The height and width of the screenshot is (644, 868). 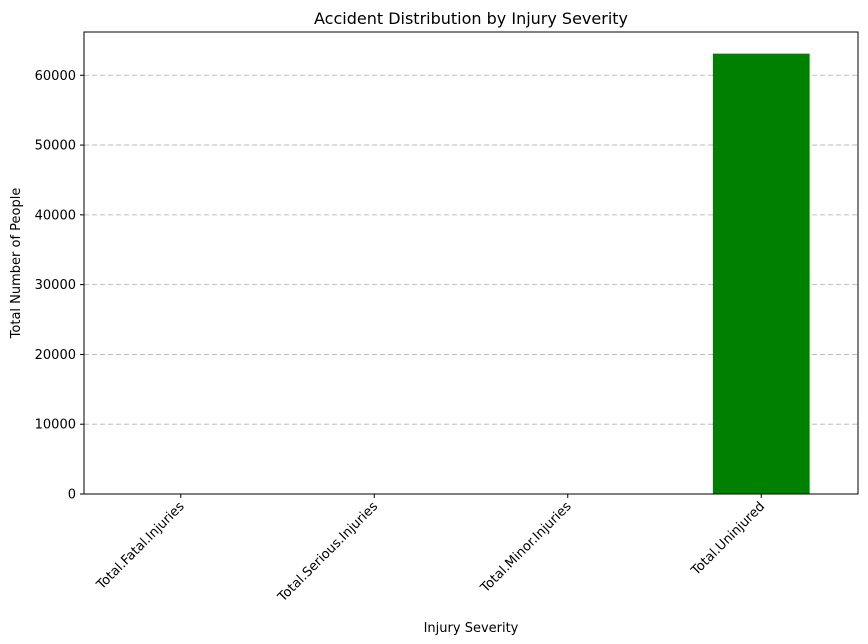 What do you see at coordinates (328, 552) in the screenshot?
I see `x-tick-label: Total.Serious.Injuries` at bounding box center [328, 552].